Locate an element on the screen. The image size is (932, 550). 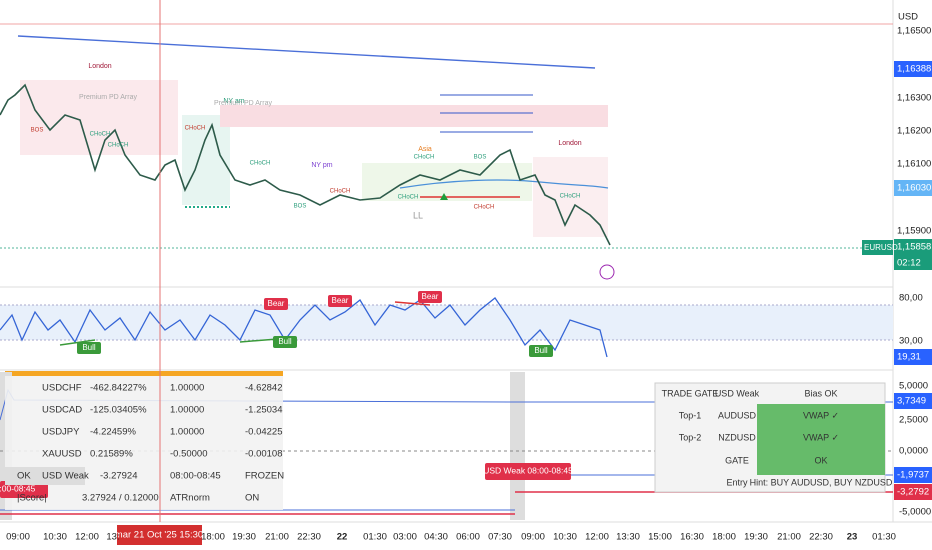
time-label: 06:00 is located at coordinates (468, 537).